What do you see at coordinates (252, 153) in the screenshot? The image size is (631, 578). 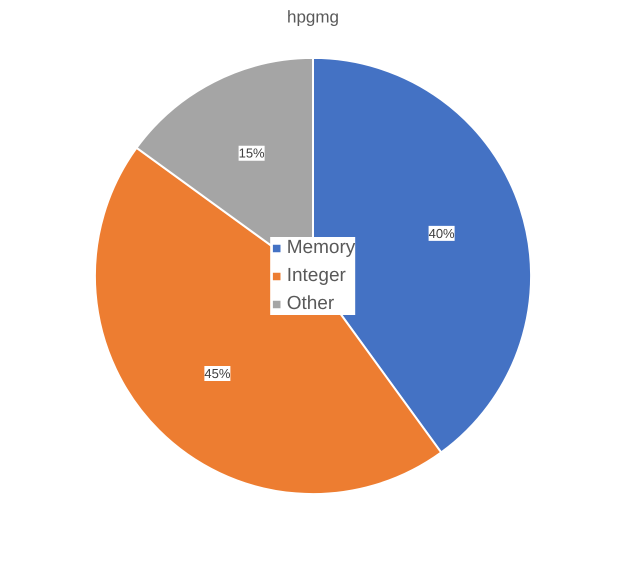 I see `data-label: 15%` at bounding box center [252, 153].